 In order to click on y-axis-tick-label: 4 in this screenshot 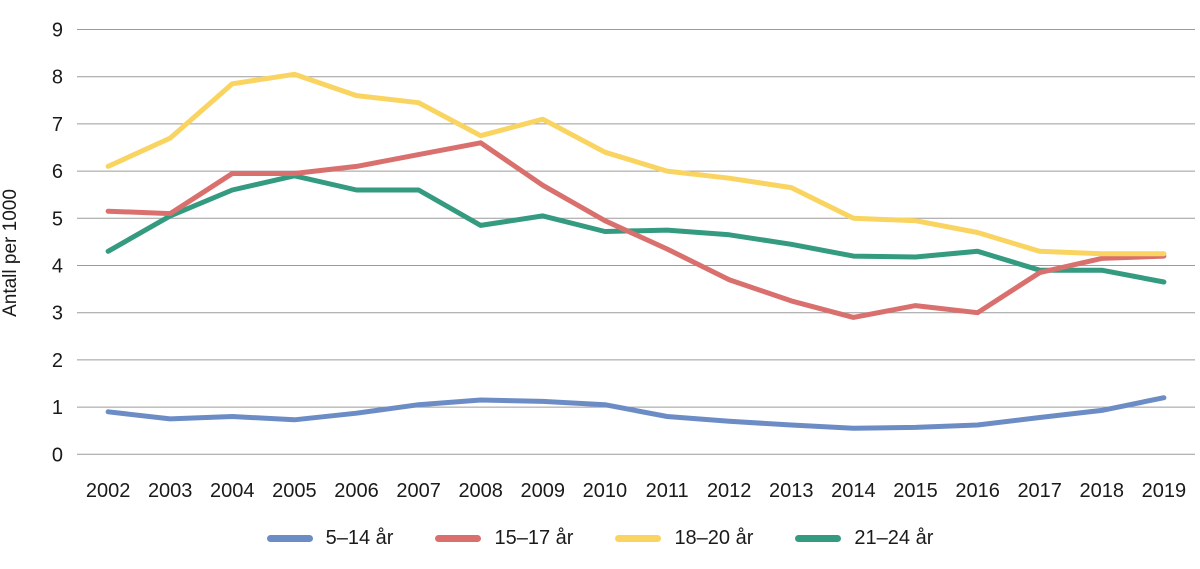, I will do `click(57, 267)`.